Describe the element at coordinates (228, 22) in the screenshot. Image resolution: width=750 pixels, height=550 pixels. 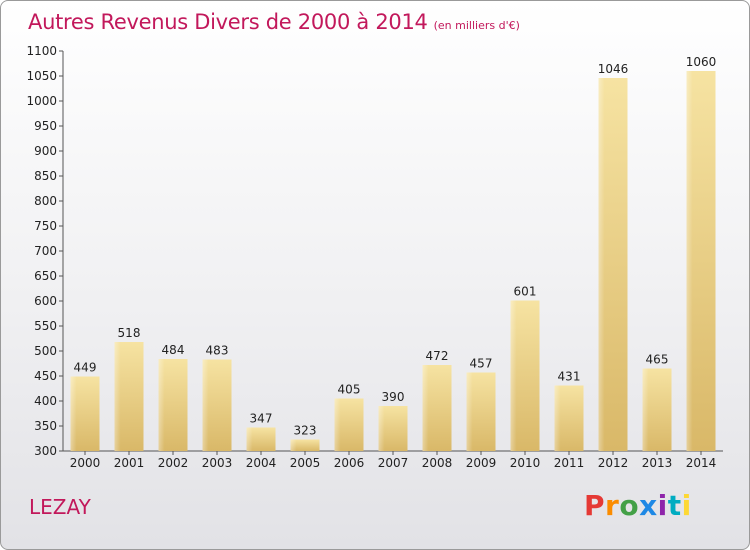
I see `chart-title-text: Autres Revenus Divers de 2000 à 2014` at that location.